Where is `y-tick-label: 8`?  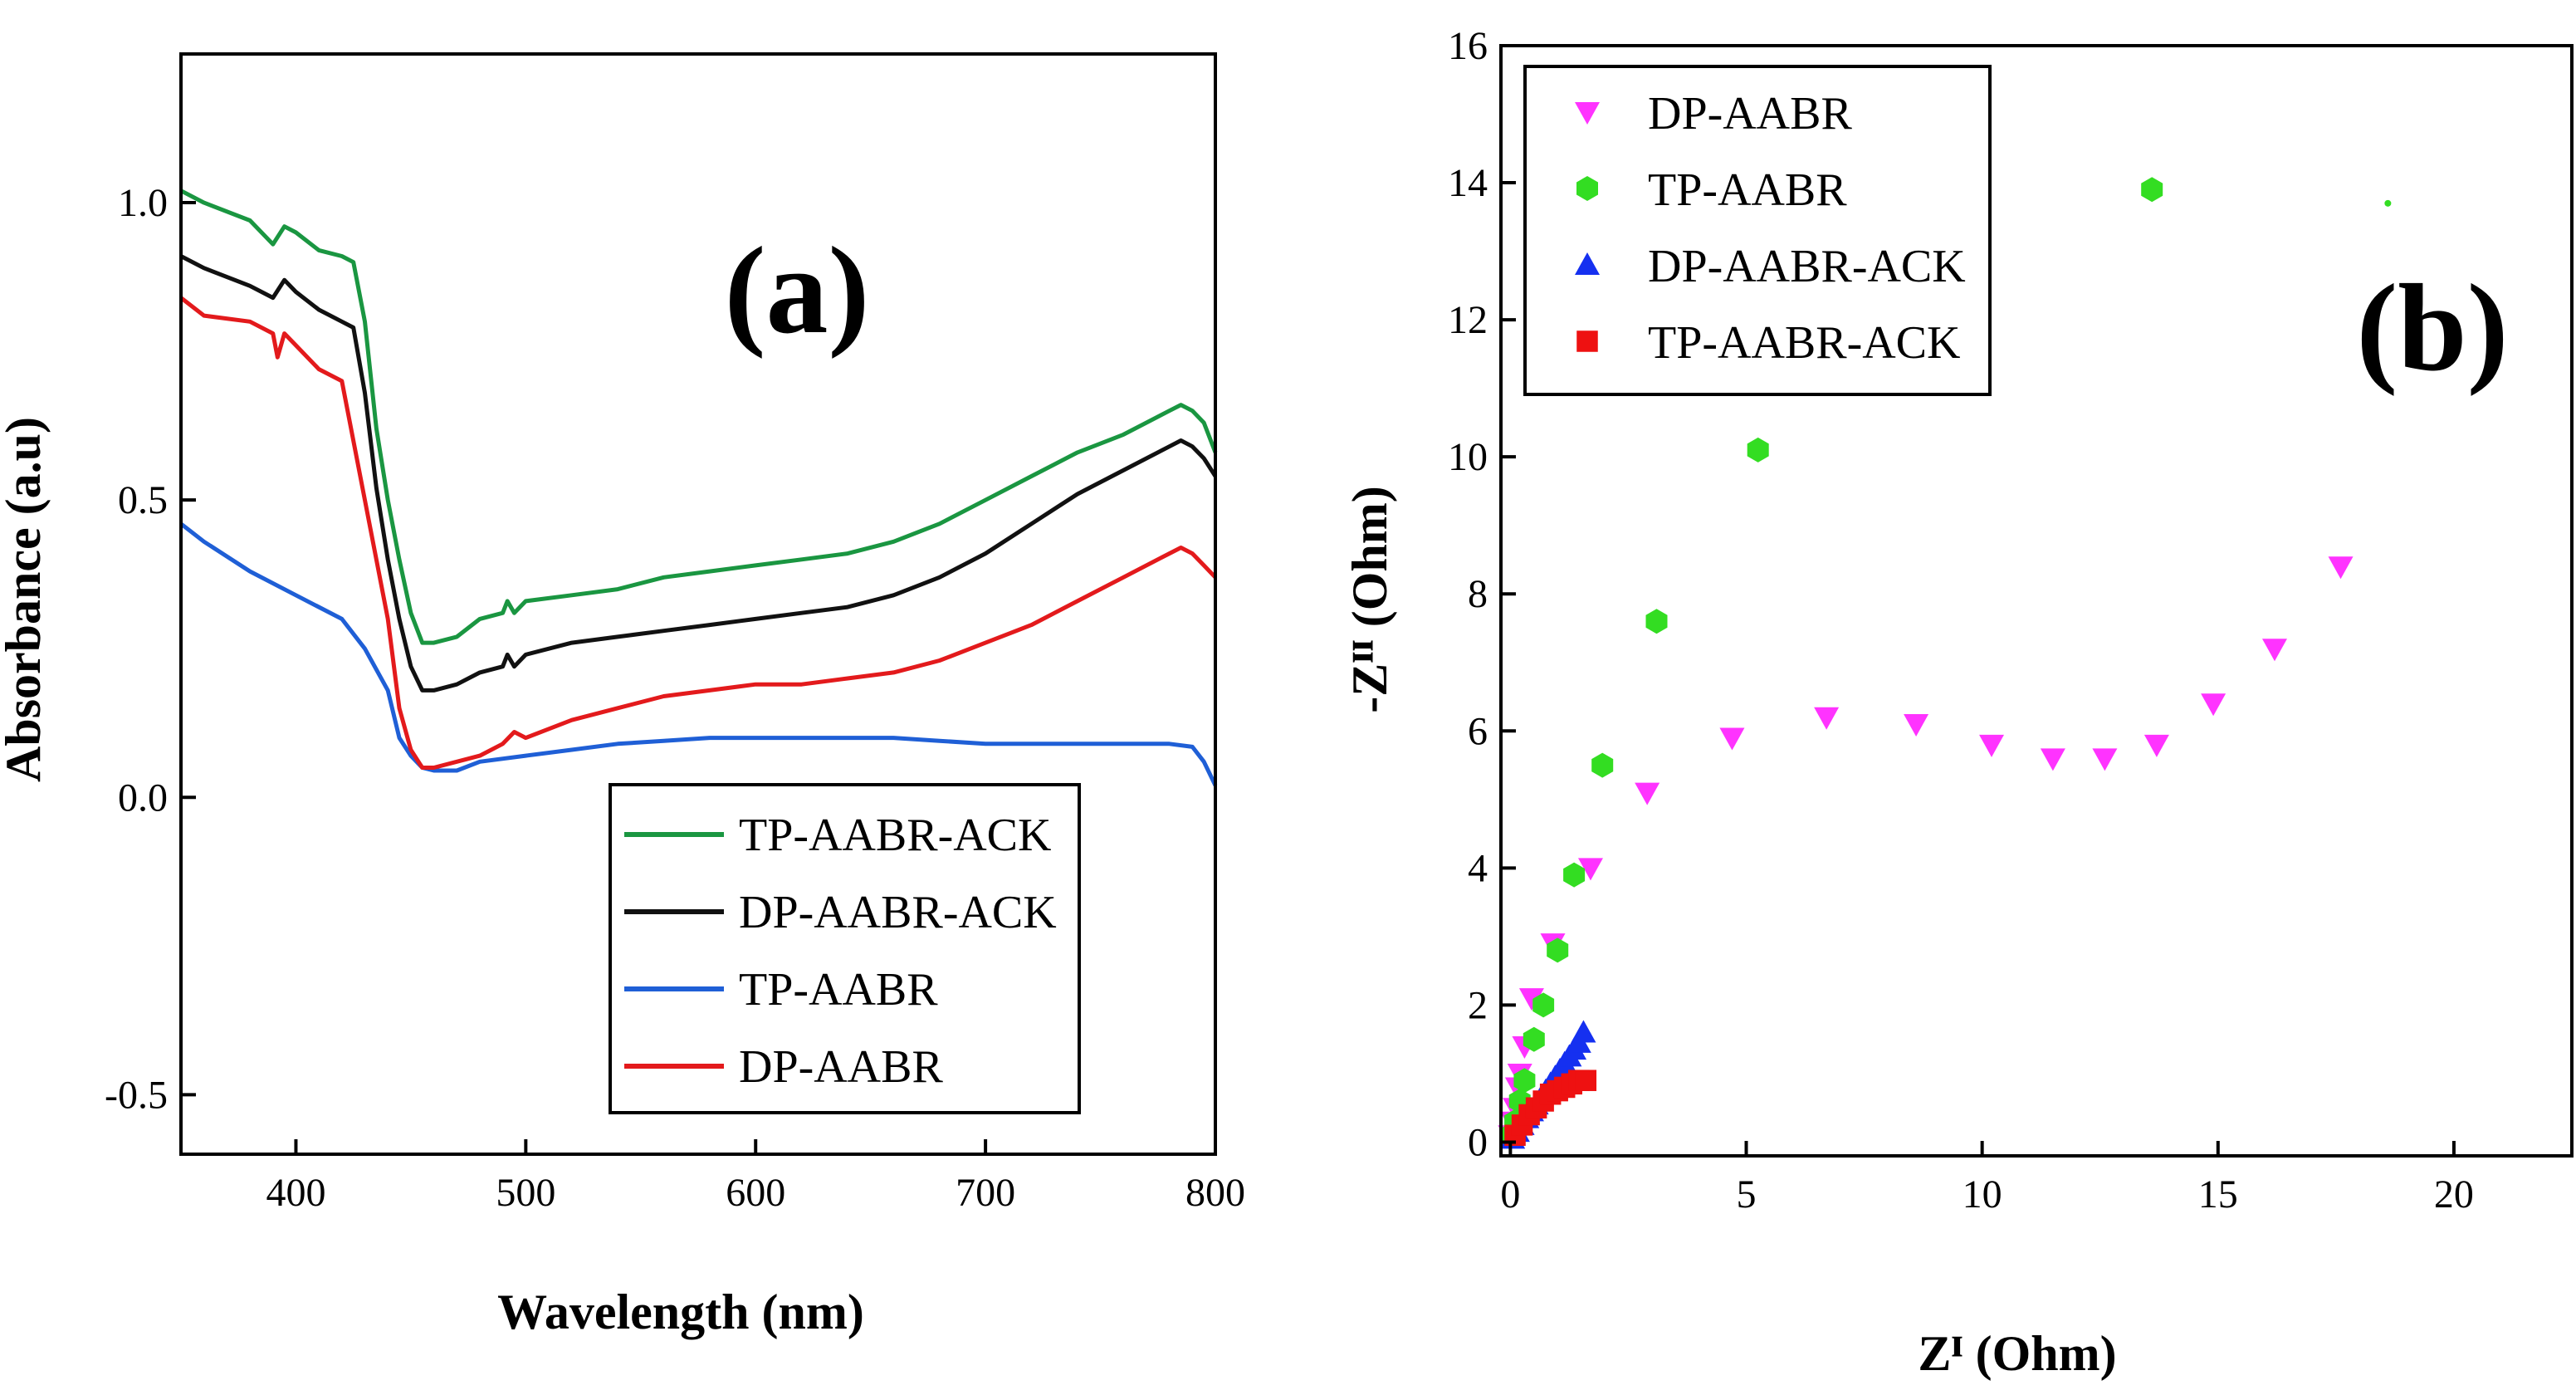
y-tick-label: 8 is located at coordinates (1478, 594).